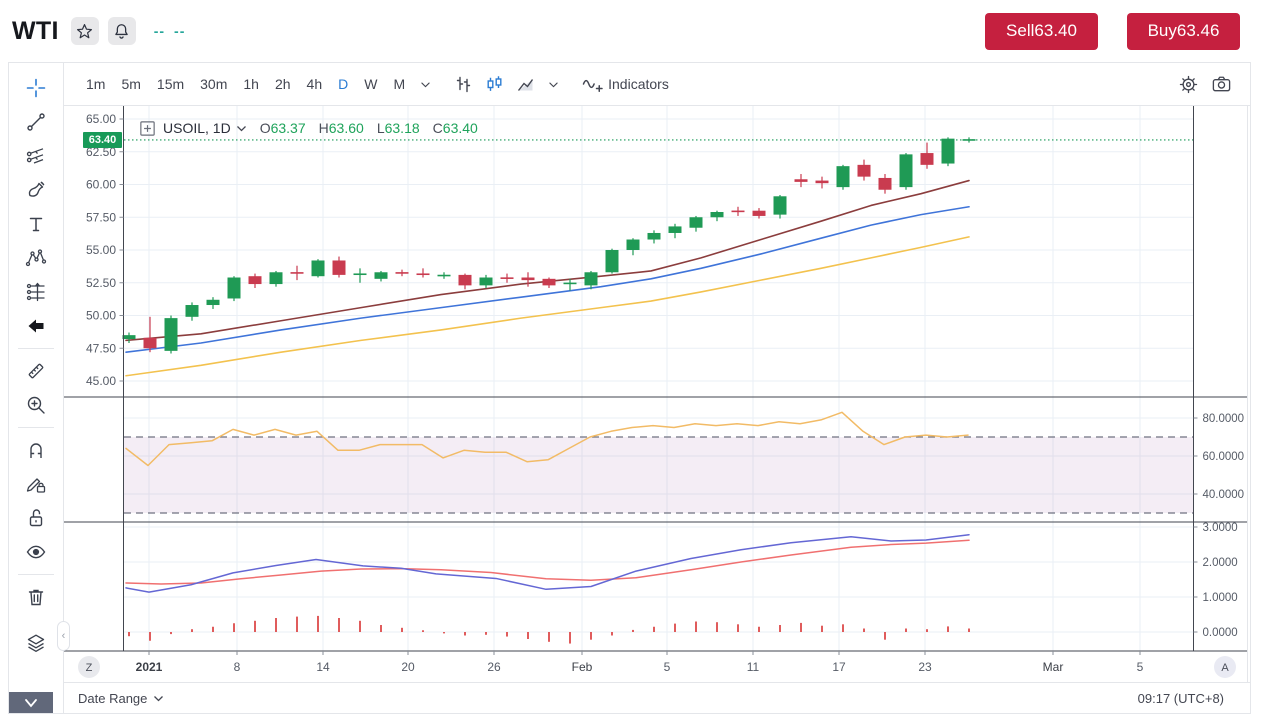 This screenshot has height=728, width=1279. Describe the element at coordinates (370, 84) in the screenshot. I see `timeframe-button-W: W` at that location.